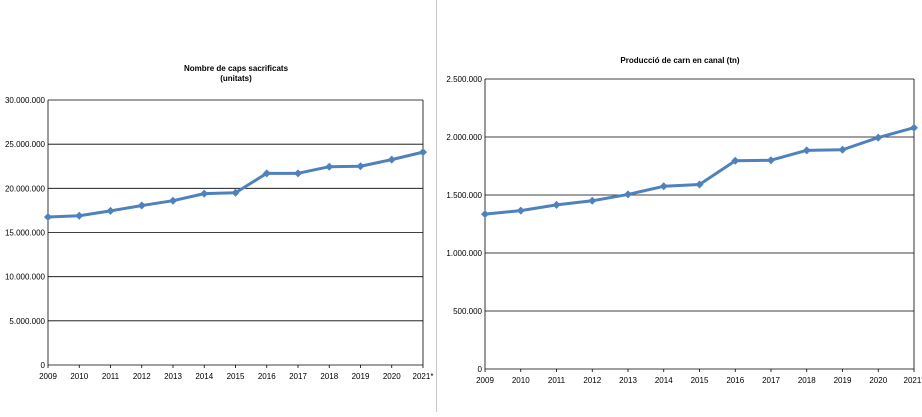 Image resolution: width=922 pixels, height=417 pixels. I want to click on y-tick-label: 10.000.000, so click(25, 277).